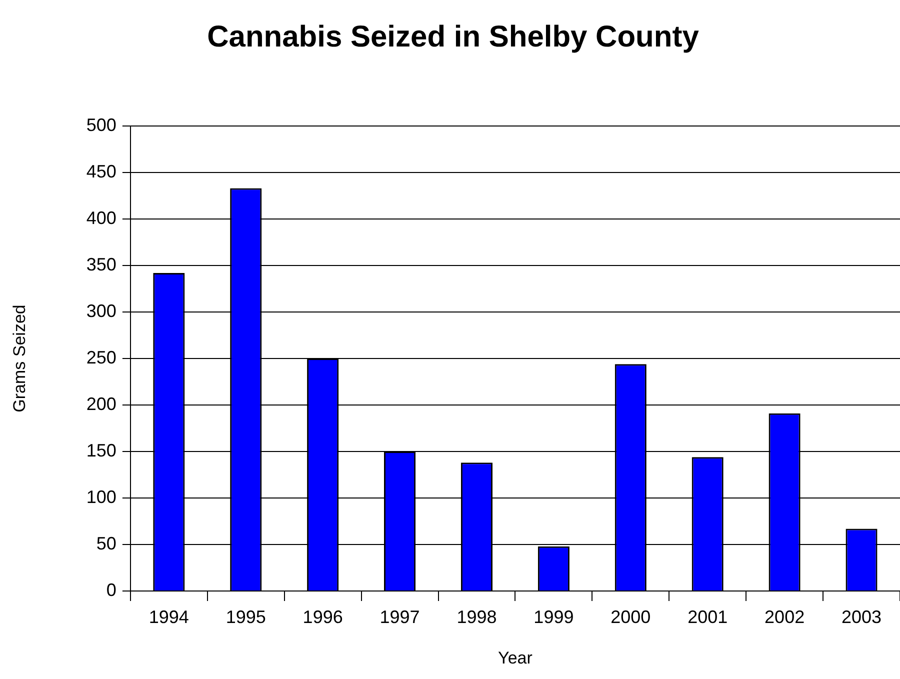  I want to click on y-tick-label: 350, so click(101, 264).